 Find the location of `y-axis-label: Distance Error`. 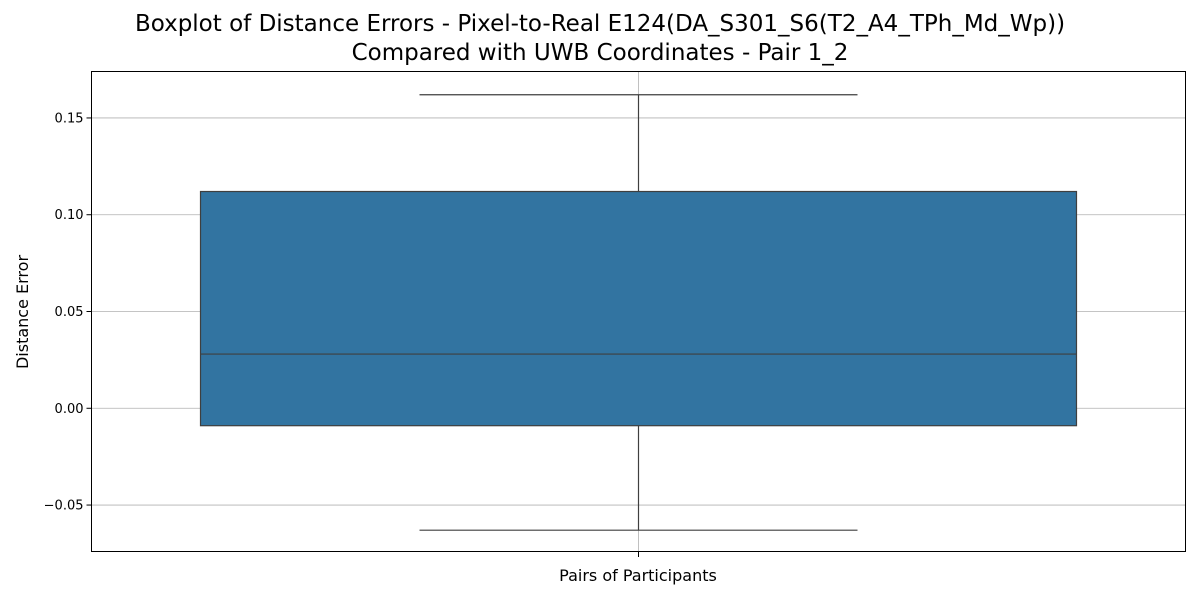

y-axis-label: Distance Error is located at coordinates (22, 312).